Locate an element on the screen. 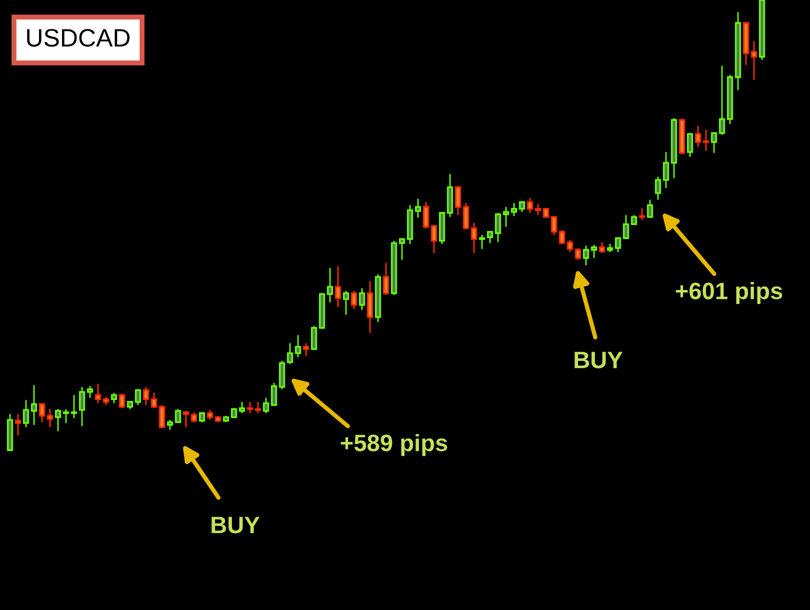  text: USDCAD is located at coordinates (78, 38).